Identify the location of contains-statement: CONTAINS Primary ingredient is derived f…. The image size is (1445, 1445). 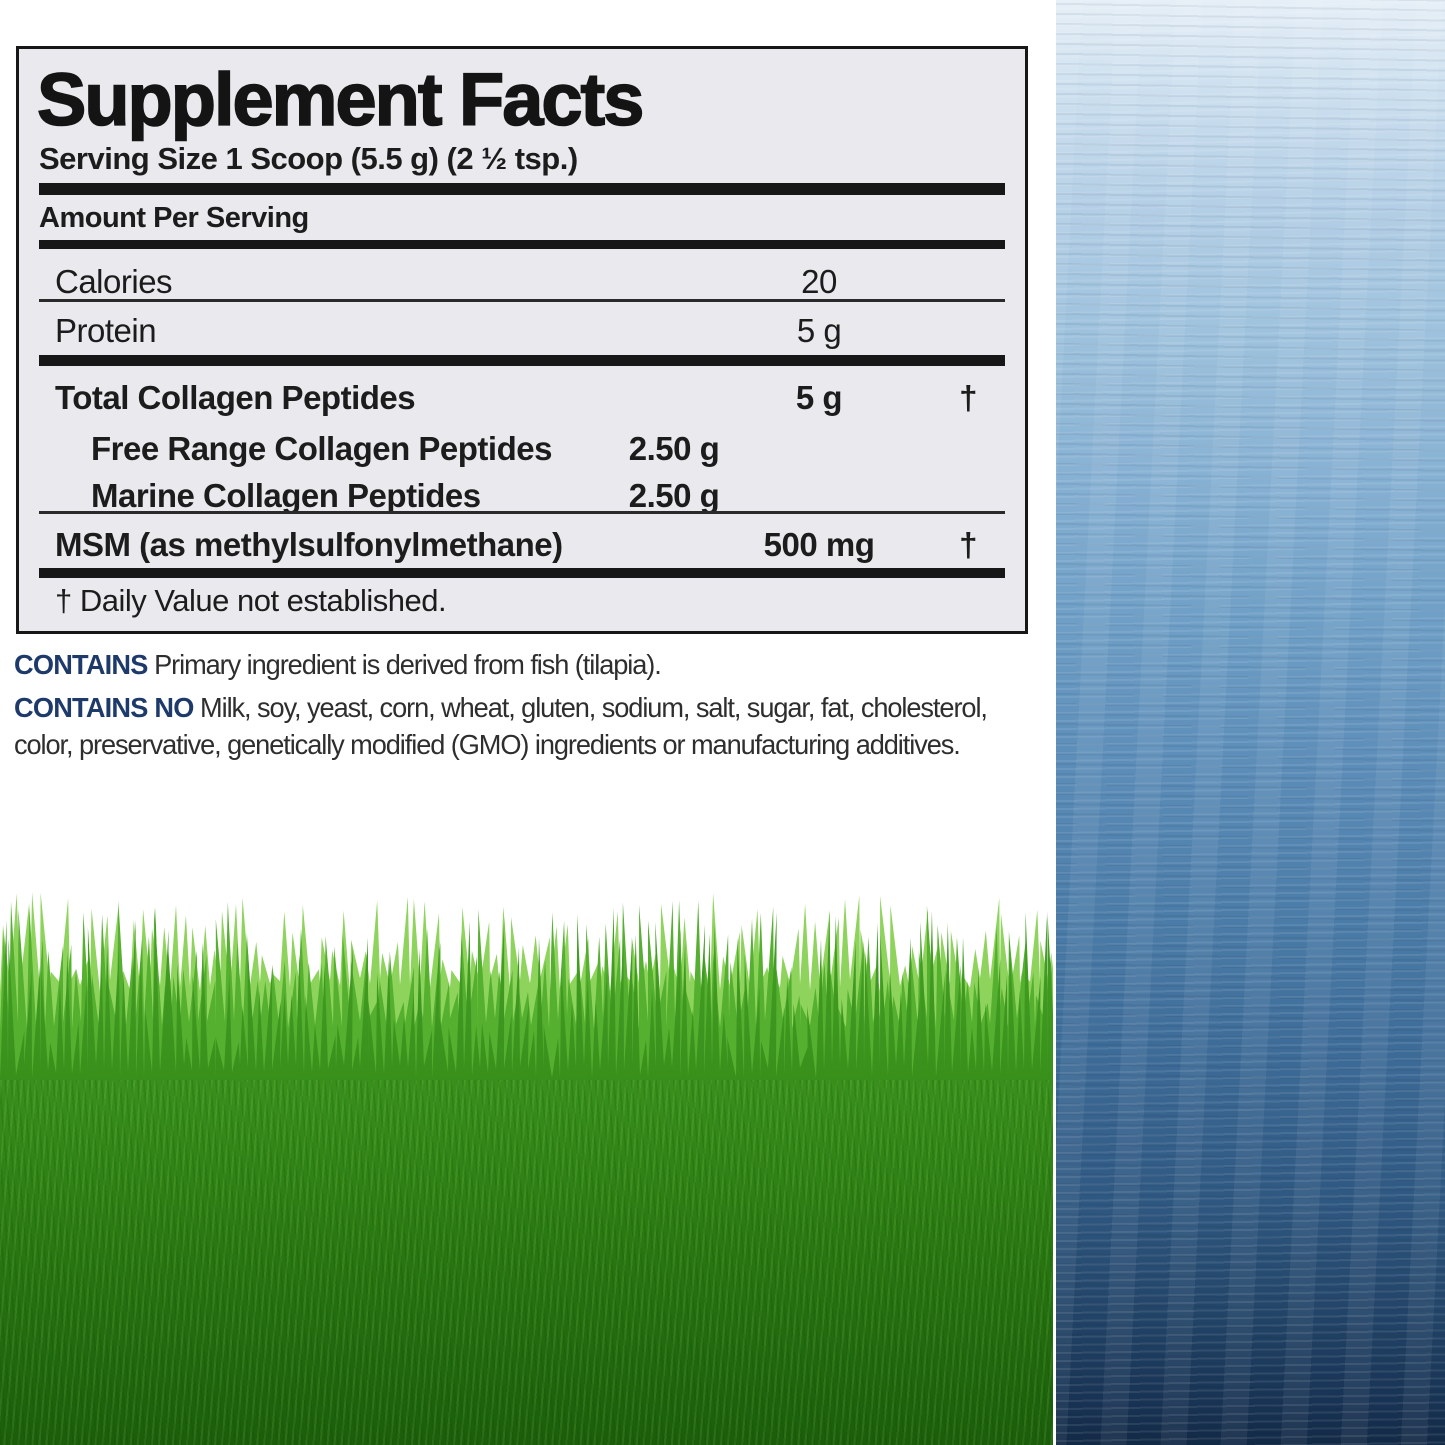
(521, 664).